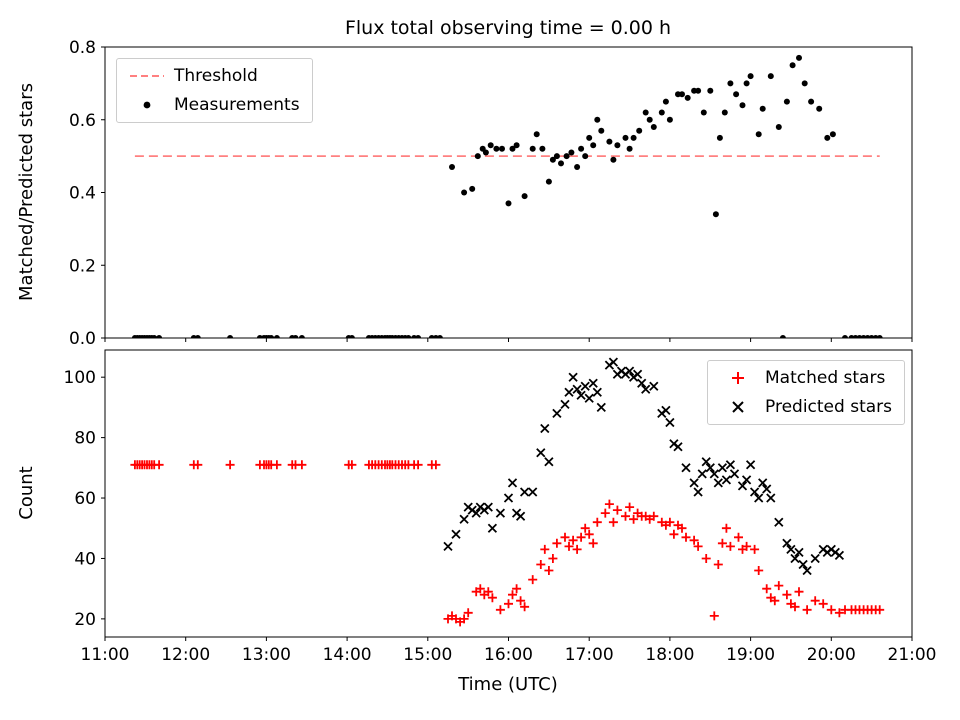  Describe the element at coordinates (738, 407) in the screenshot. I see `x-marker-icon` at that location.